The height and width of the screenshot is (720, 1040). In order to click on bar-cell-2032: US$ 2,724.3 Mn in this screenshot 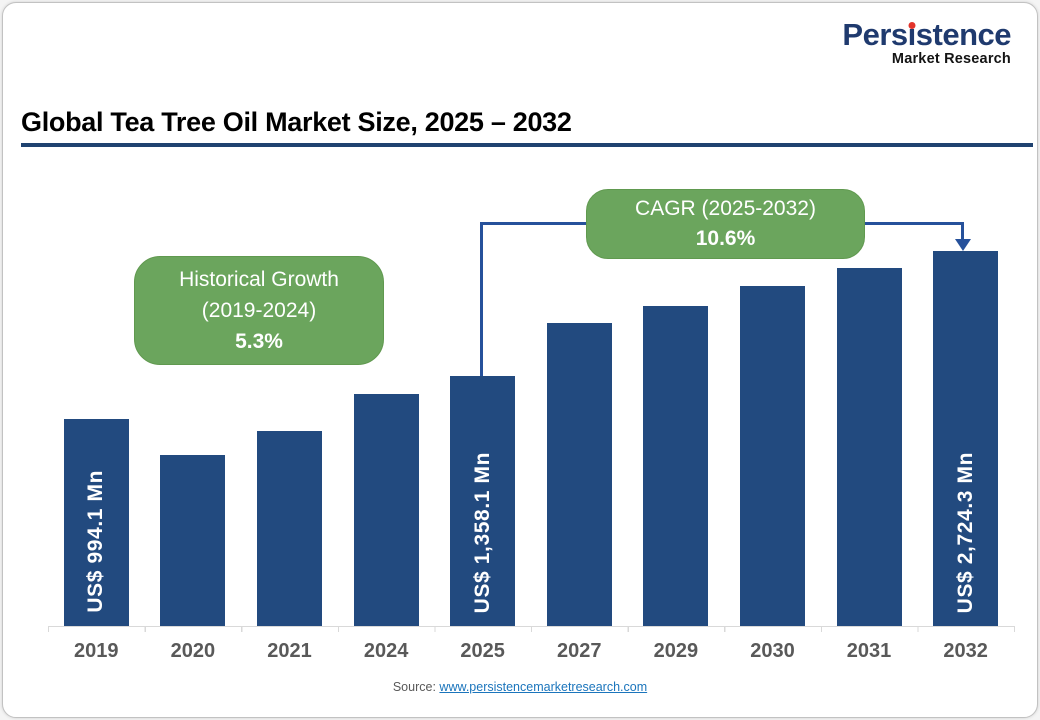, I will do `click(965, 393)`.